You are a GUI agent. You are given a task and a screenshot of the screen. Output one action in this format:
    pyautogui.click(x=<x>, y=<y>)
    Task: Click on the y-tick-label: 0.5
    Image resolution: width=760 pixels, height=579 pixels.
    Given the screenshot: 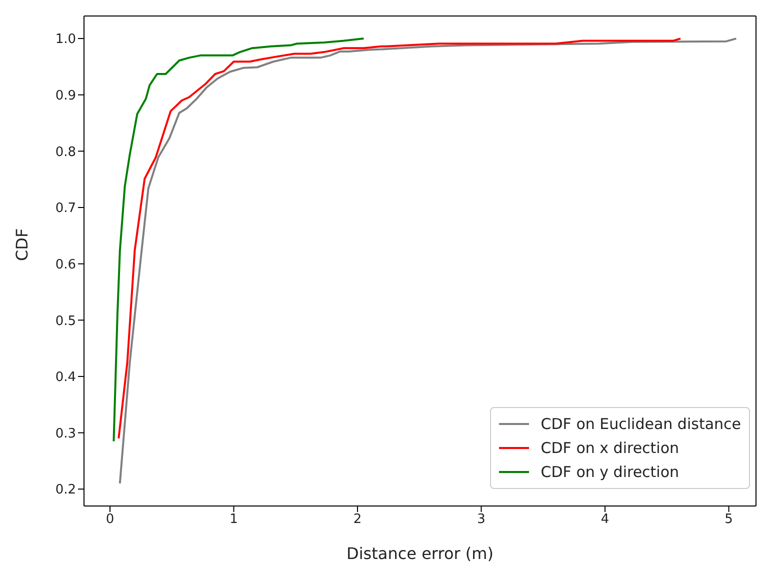 What is the action you would take?
    pyautogui.click(x=65, y=321)
    